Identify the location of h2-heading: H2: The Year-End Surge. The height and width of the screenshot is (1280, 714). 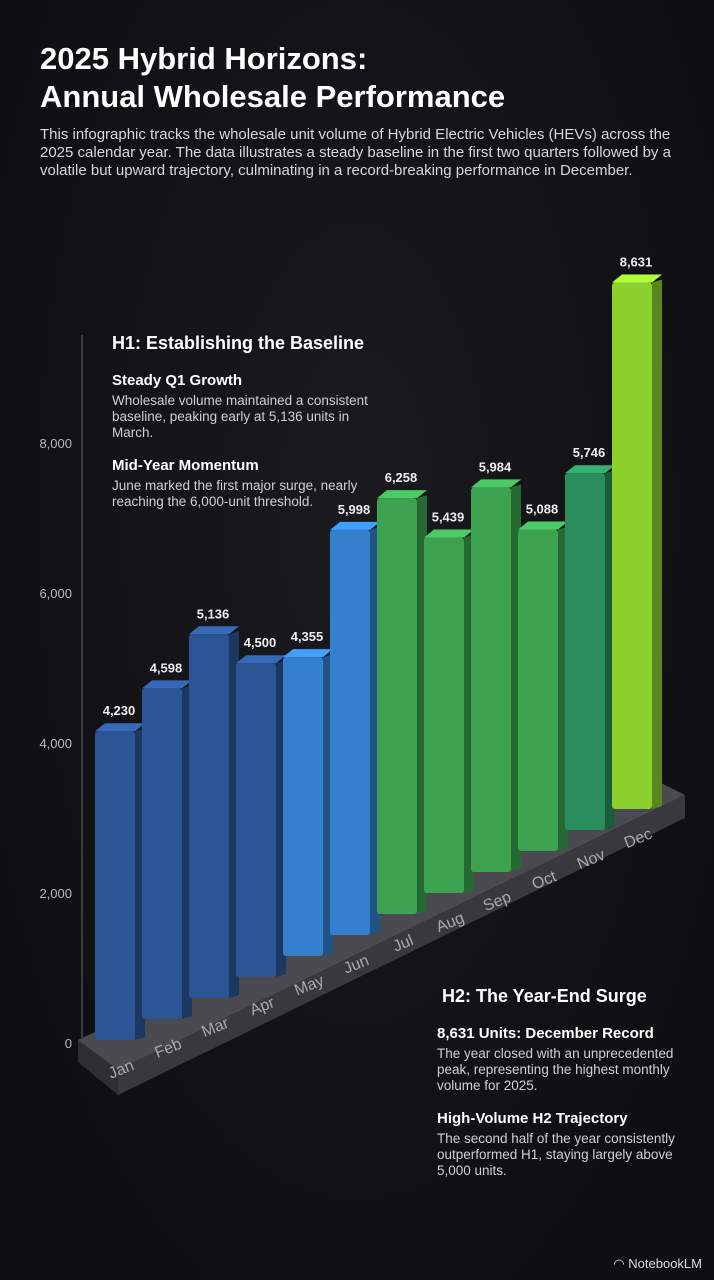
(544, 996).